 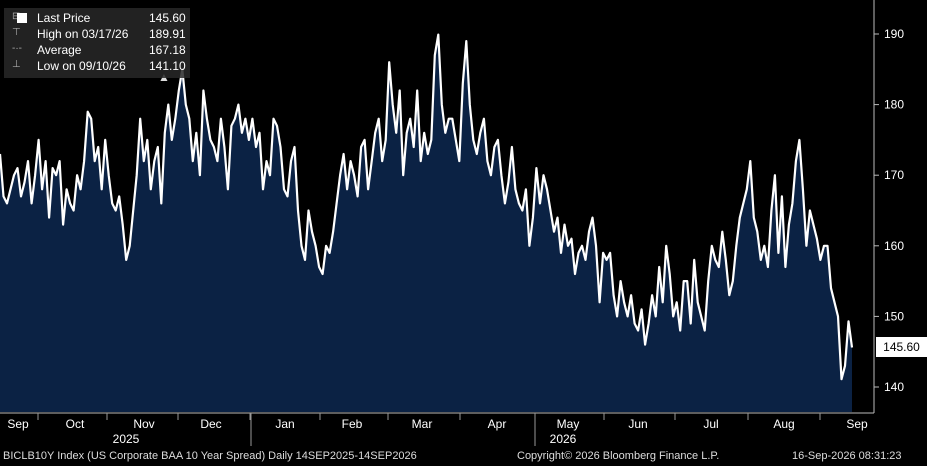 What do you see at coordinates (618, 456) in the screenshot?
I see `footer-copyright: Copyright© 2026 Bloomberg Finance L.P.` at bounding box center [618, 456].